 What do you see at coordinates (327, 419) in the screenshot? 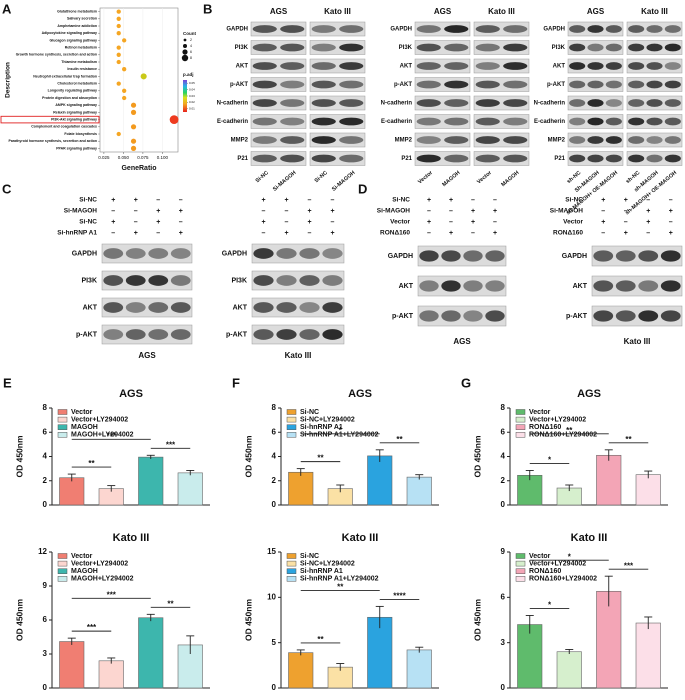
I see `legend-label: Si-NC+LY294002` at bounding box center [327, 419].